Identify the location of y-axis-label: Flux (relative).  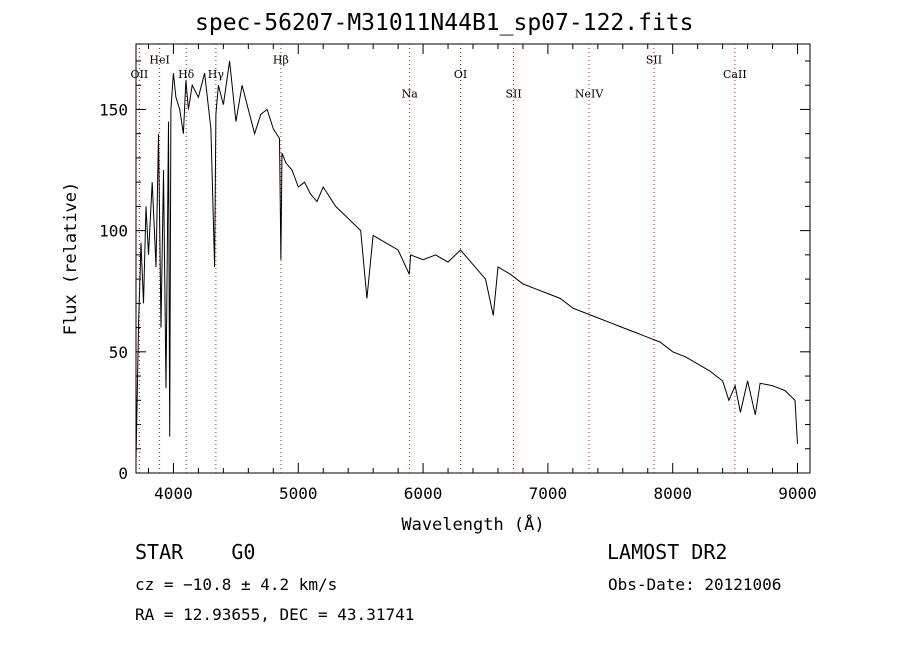
(71, 259).